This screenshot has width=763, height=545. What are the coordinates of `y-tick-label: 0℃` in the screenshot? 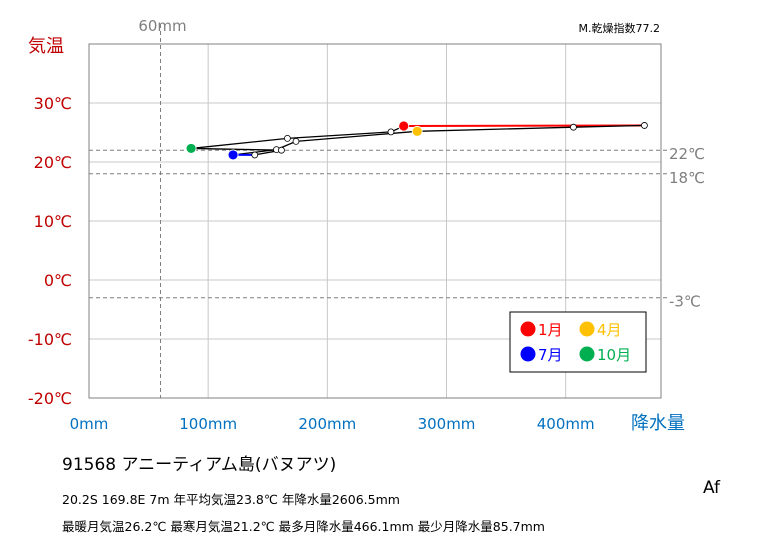 It's located at (58, 280).